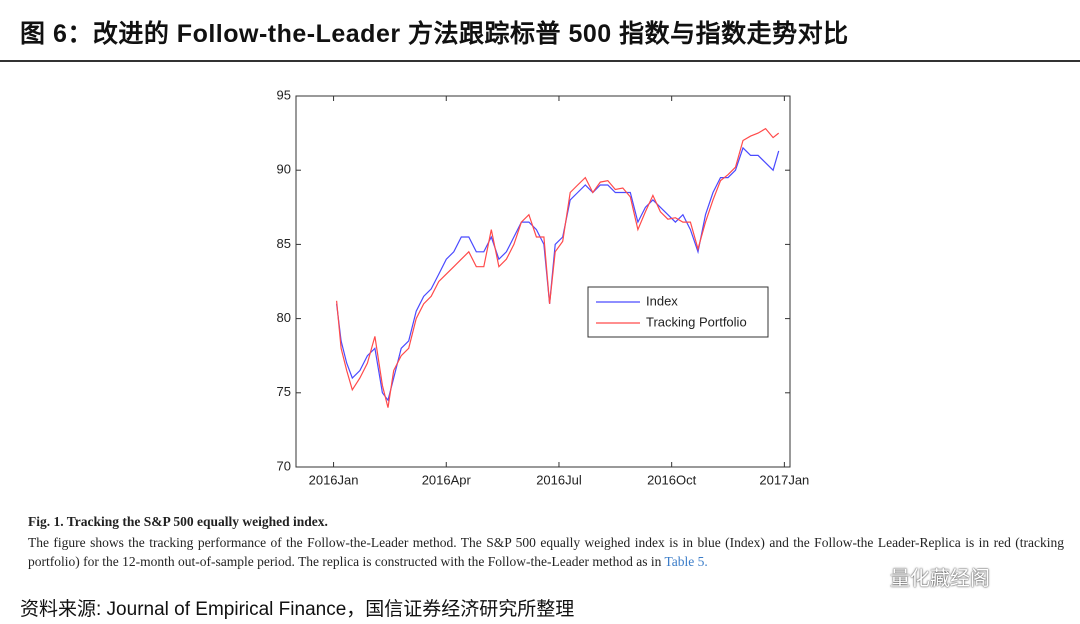  Describe the element at coordinates (940, 579) in the screenshot. I see `watermark: 量化藏经阁` at that location.